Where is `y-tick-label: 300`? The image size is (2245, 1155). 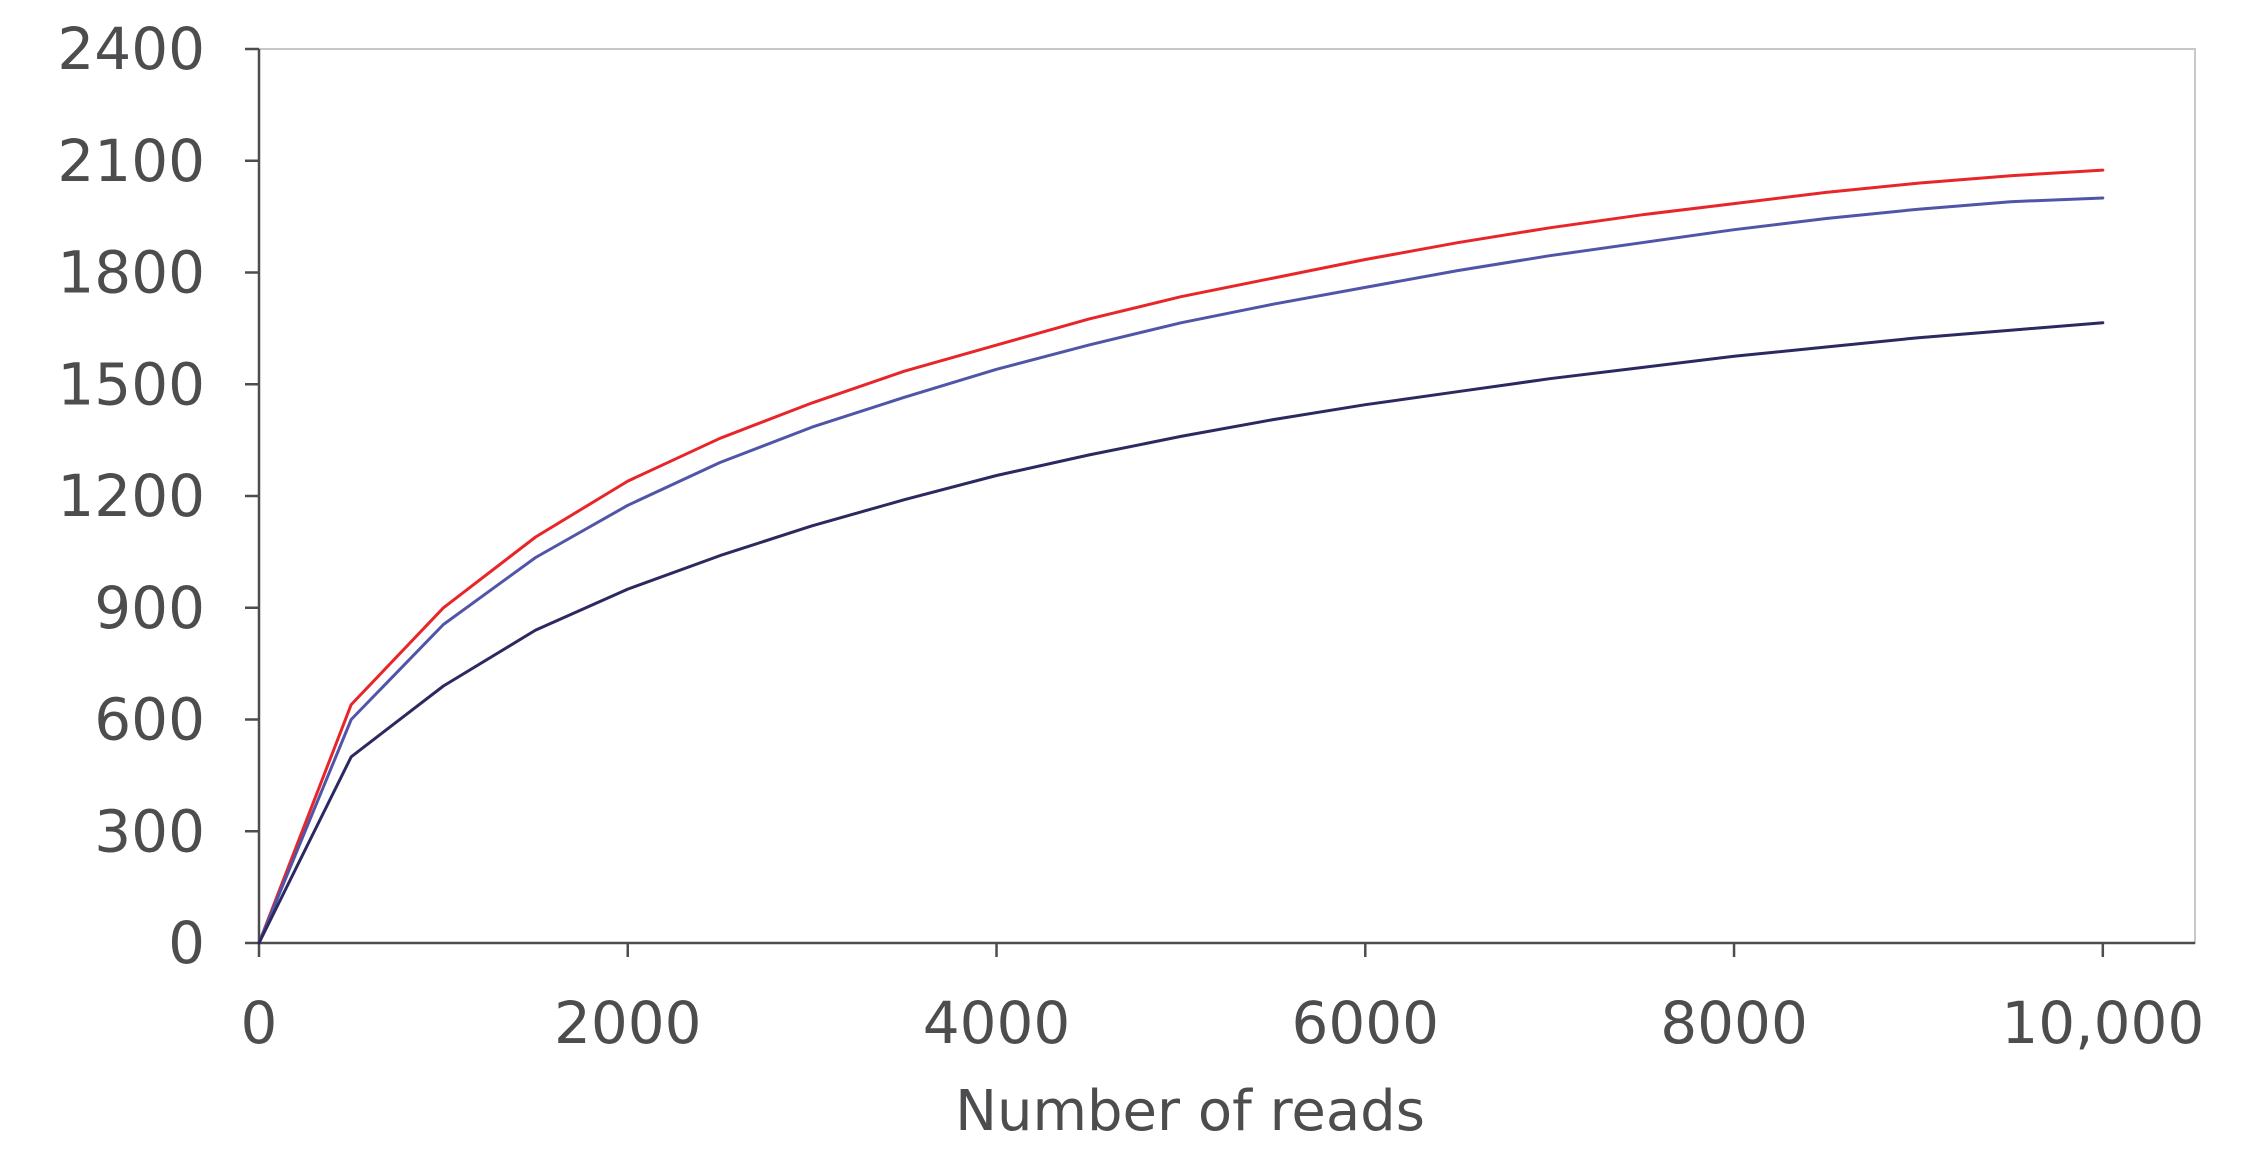
y-tick-label: 300 is located at coordinates (149, 831).